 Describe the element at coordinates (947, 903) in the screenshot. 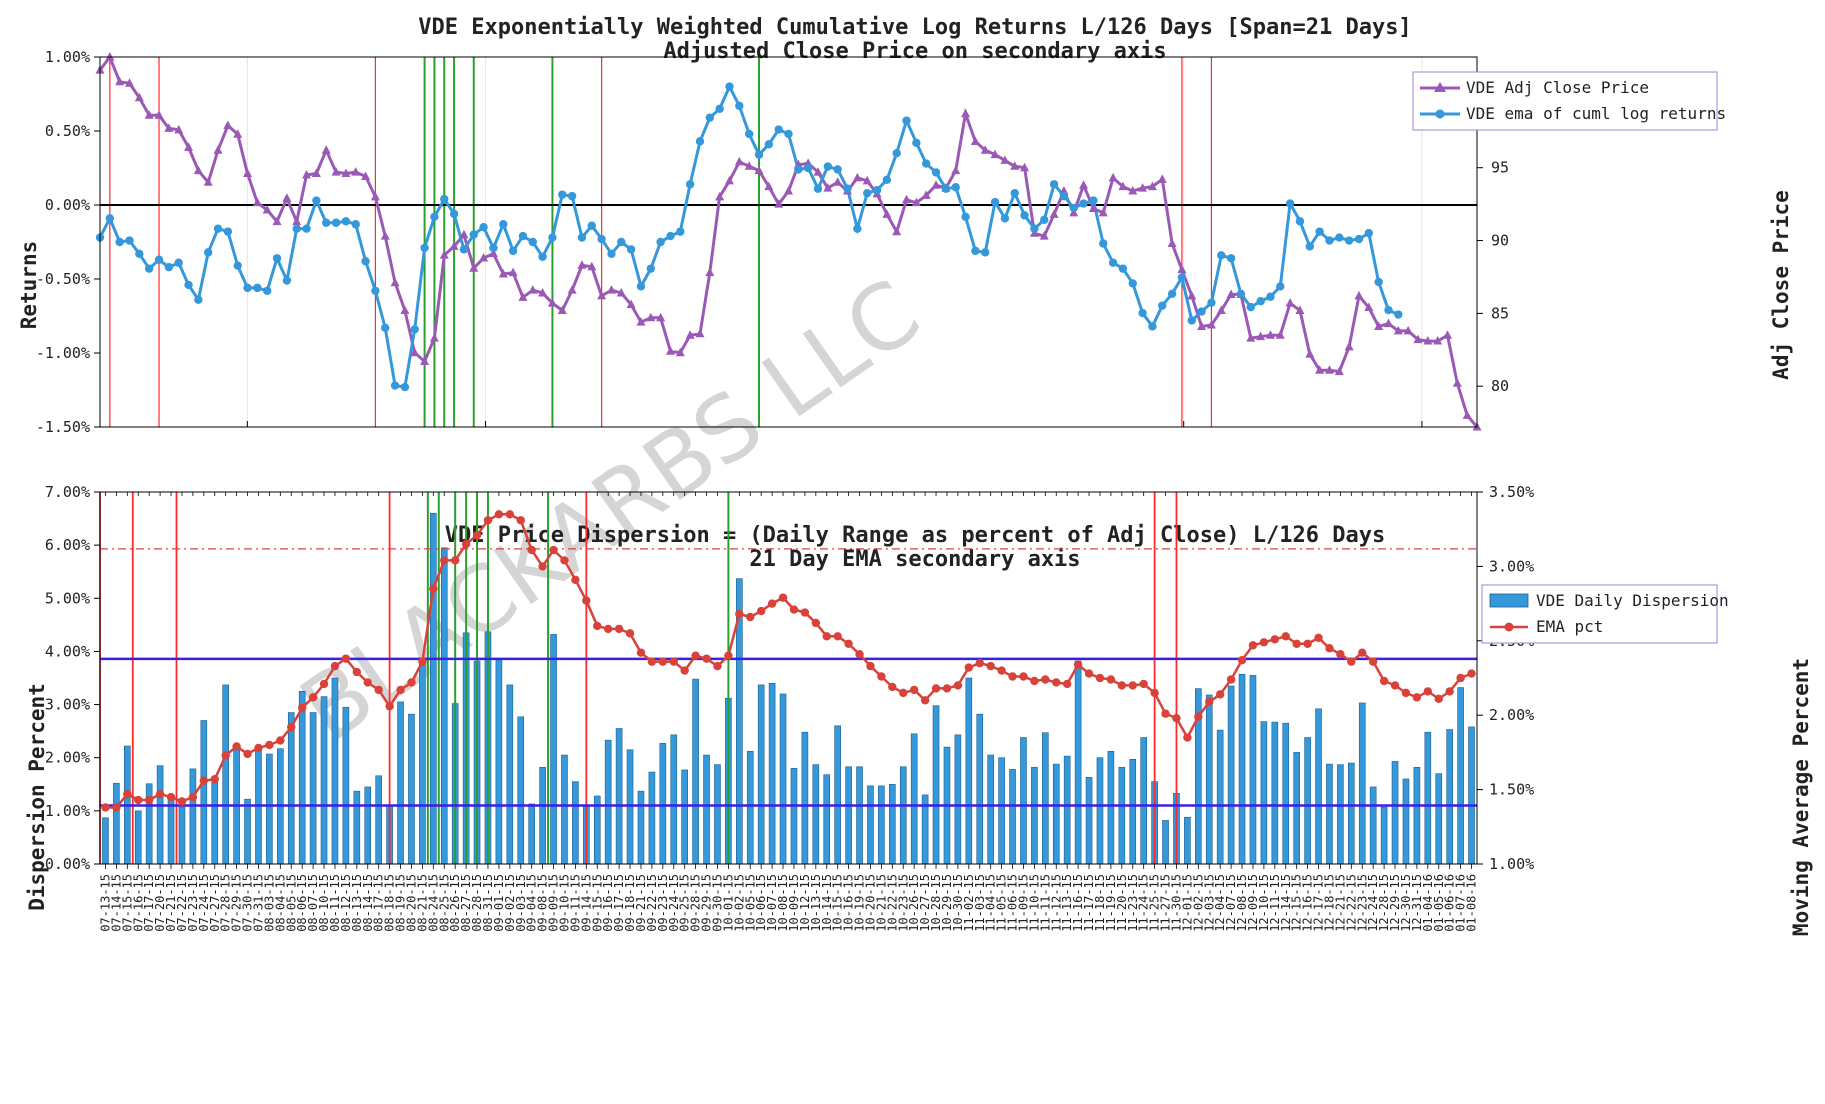

I see `bottom-x-tick-label: 10-29-15` at that location.